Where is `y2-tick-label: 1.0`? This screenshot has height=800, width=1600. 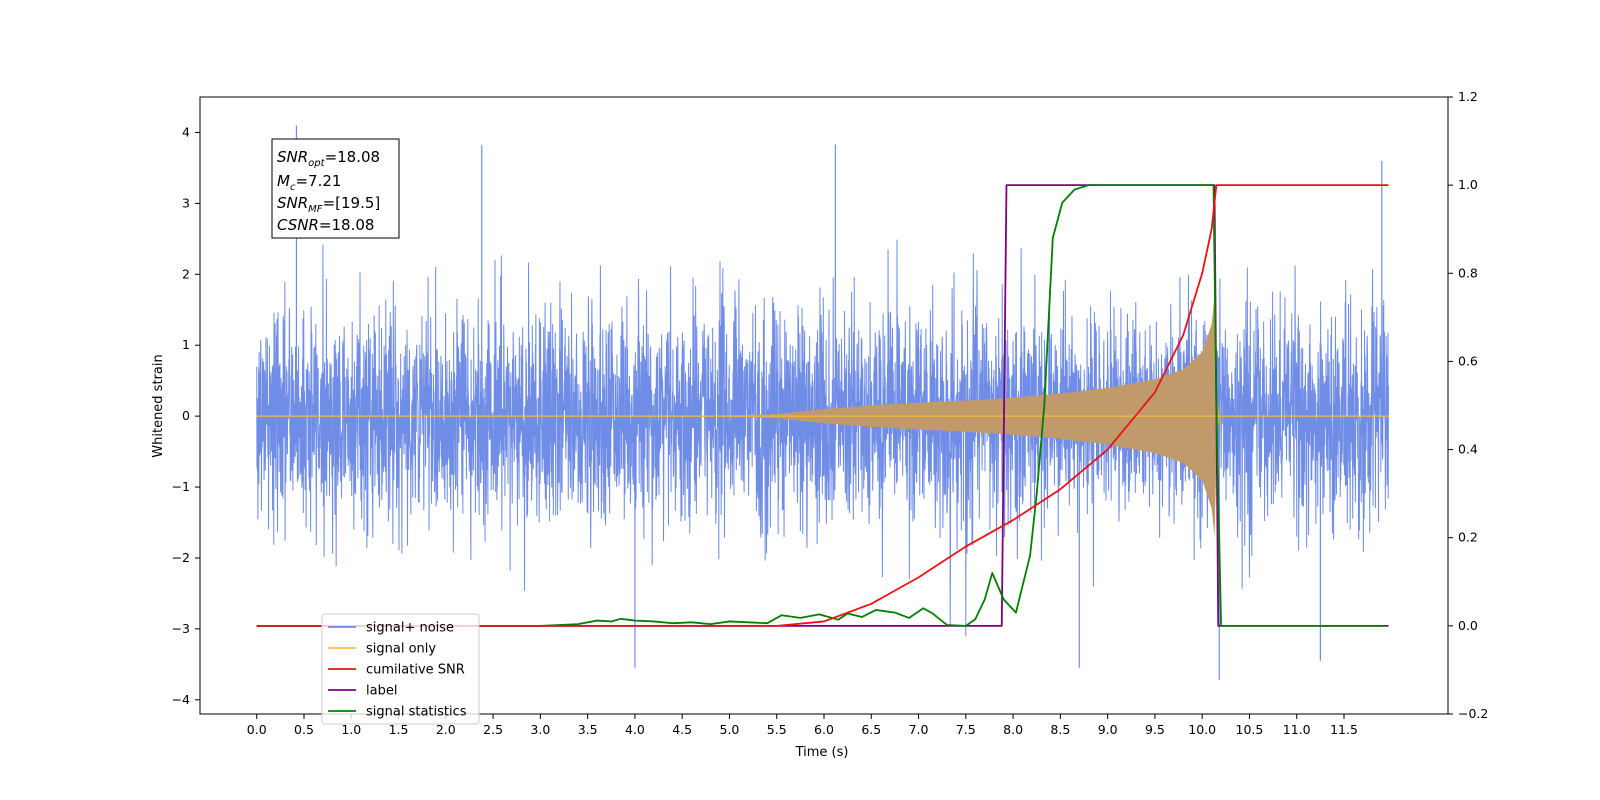
y2-tick-label: 1.0 is located at coordinates (1468, 184).